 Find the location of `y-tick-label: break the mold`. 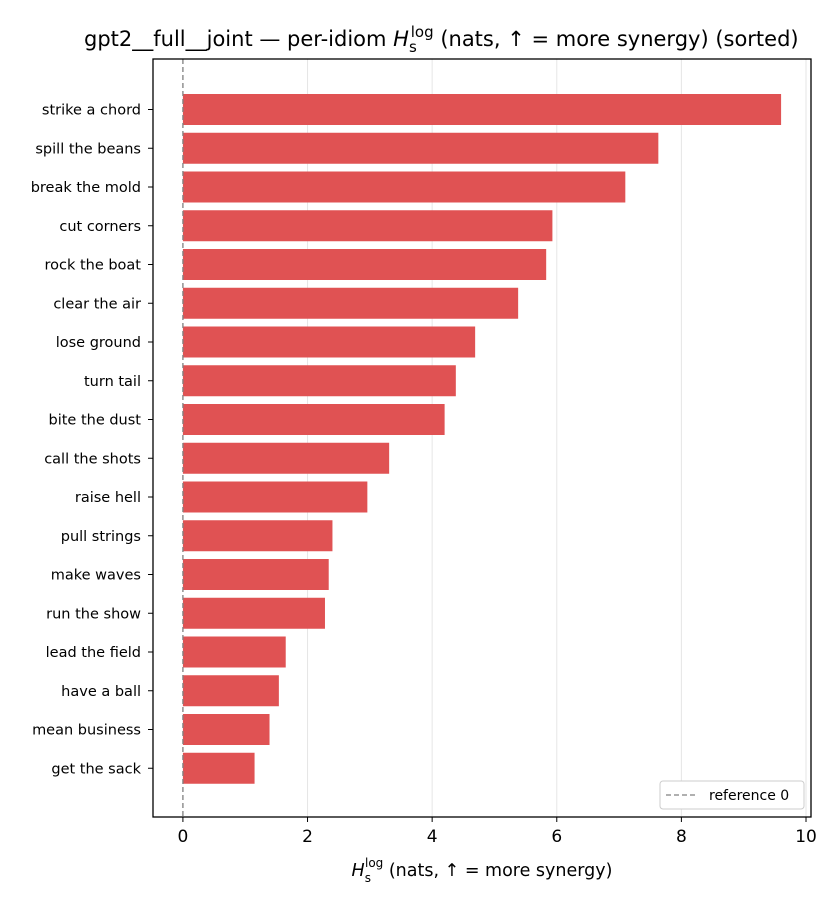

y-tick-label: break the mold is located at coordinates (86, 188).